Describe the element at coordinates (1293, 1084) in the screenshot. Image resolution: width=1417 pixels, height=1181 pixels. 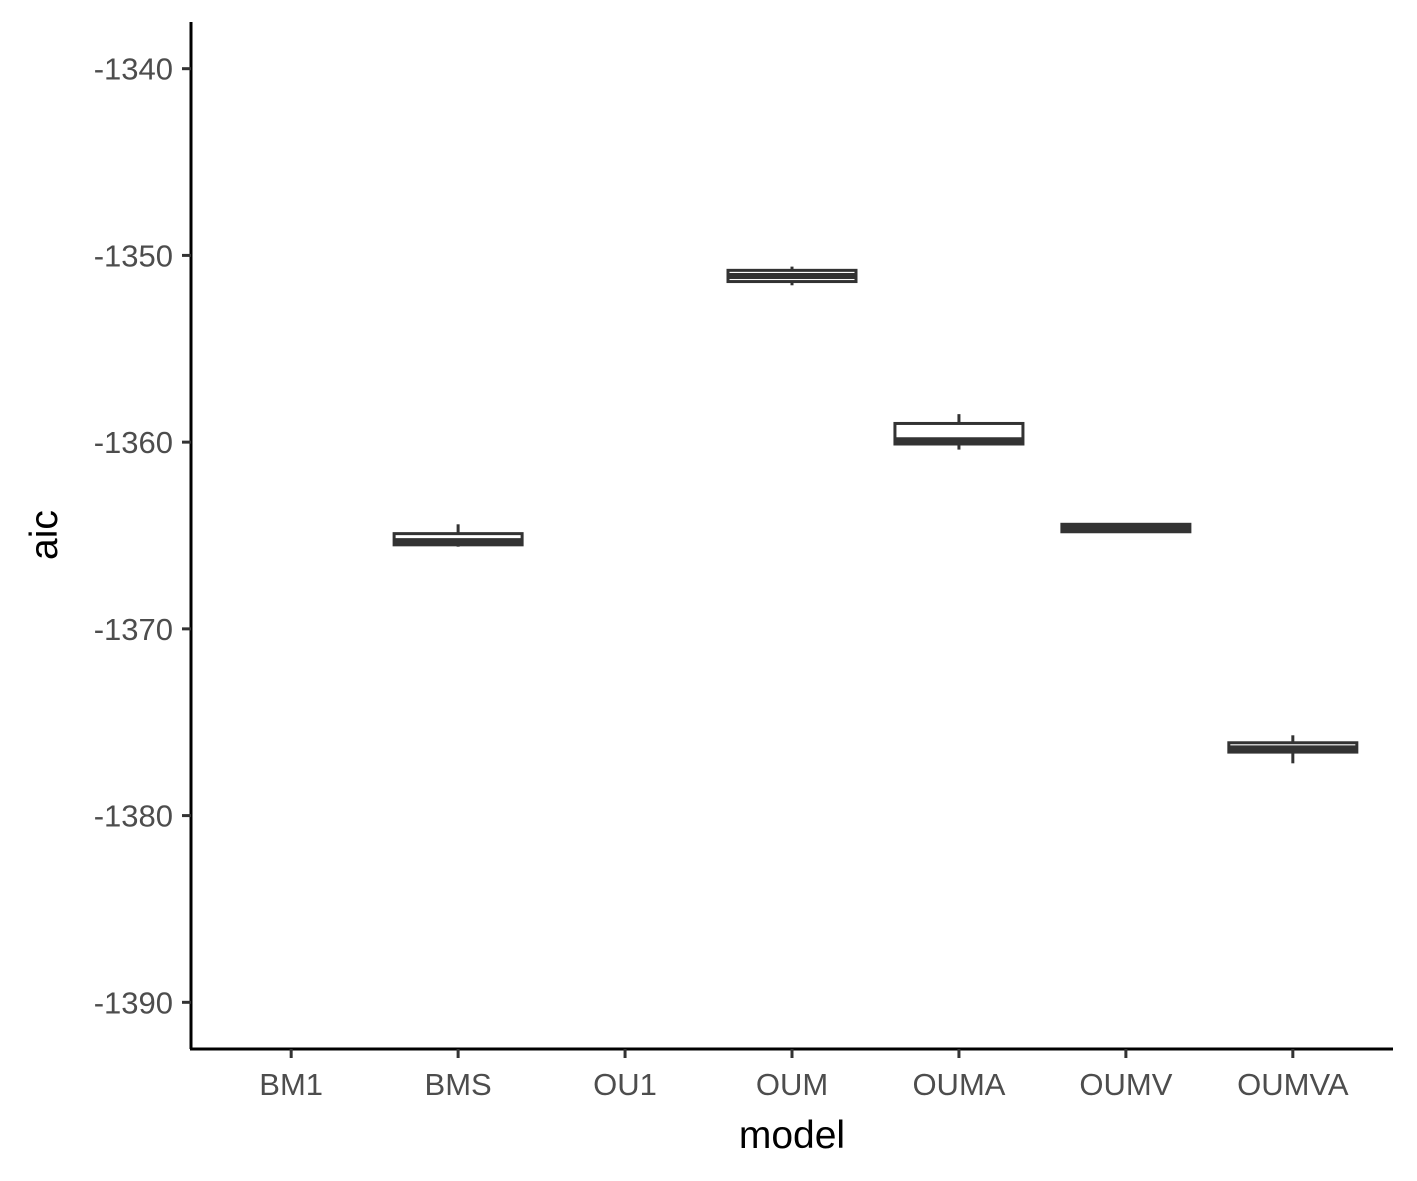
I see `x-tick-label: OUMVA` at that location.